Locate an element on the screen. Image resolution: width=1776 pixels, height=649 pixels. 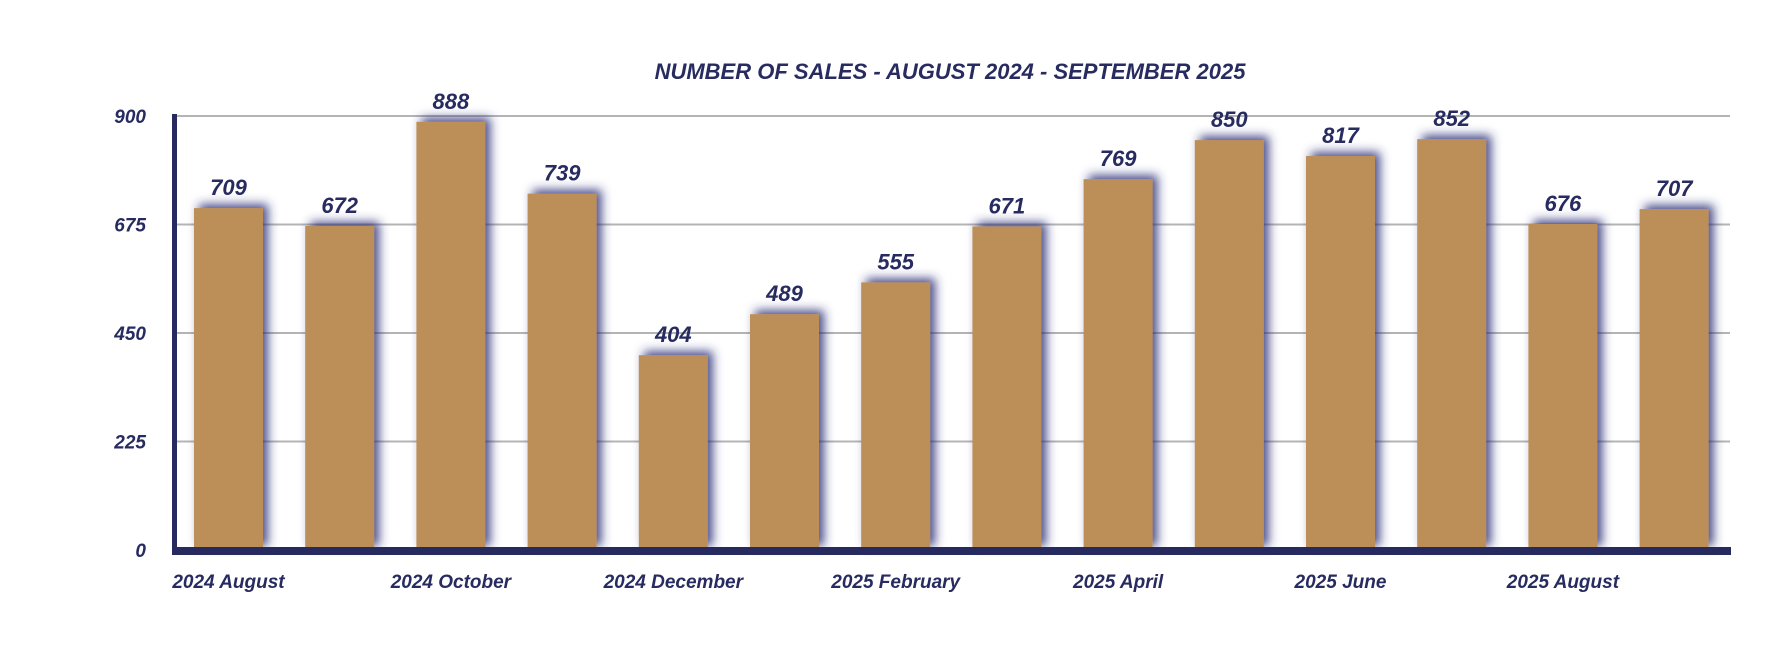
data-label: 555 is located at coordinates (895, 261).